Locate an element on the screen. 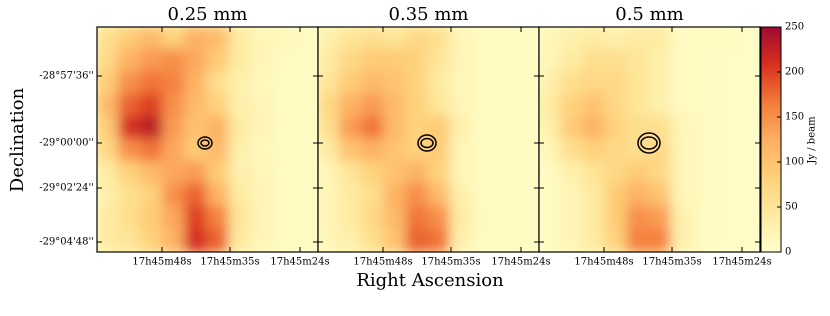 The width and height of the screenshot is (830, 316). x-tick-label: 17h45m24s is located at coordinates (741, 262).